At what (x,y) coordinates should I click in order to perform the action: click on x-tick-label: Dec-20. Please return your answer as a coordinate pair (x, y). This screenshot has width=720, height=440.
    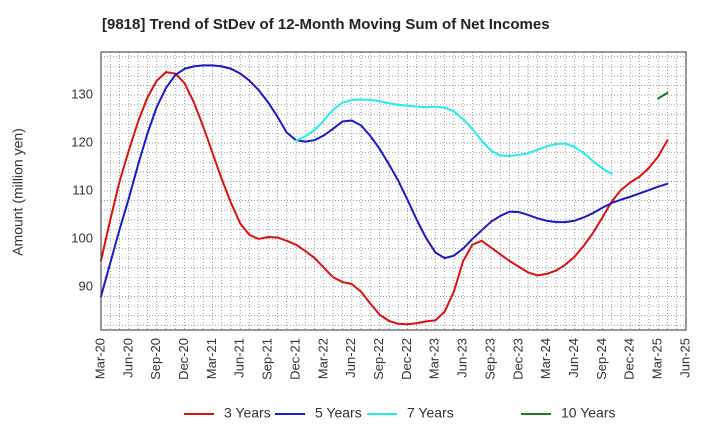
    Looking at the image, I should click on (183, 359).